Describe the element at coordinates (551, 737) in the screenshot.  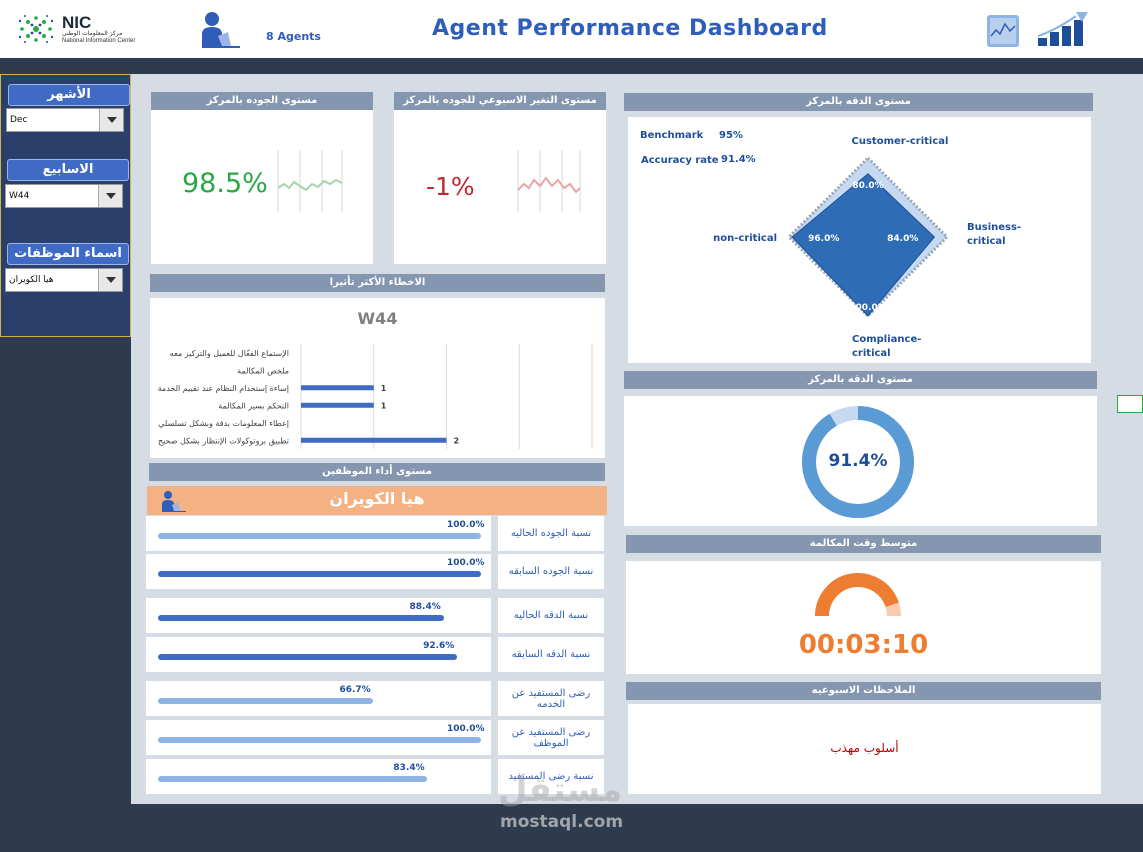
I see `employee-metric-label: رضى المستفيد عن الموظف` at that location.